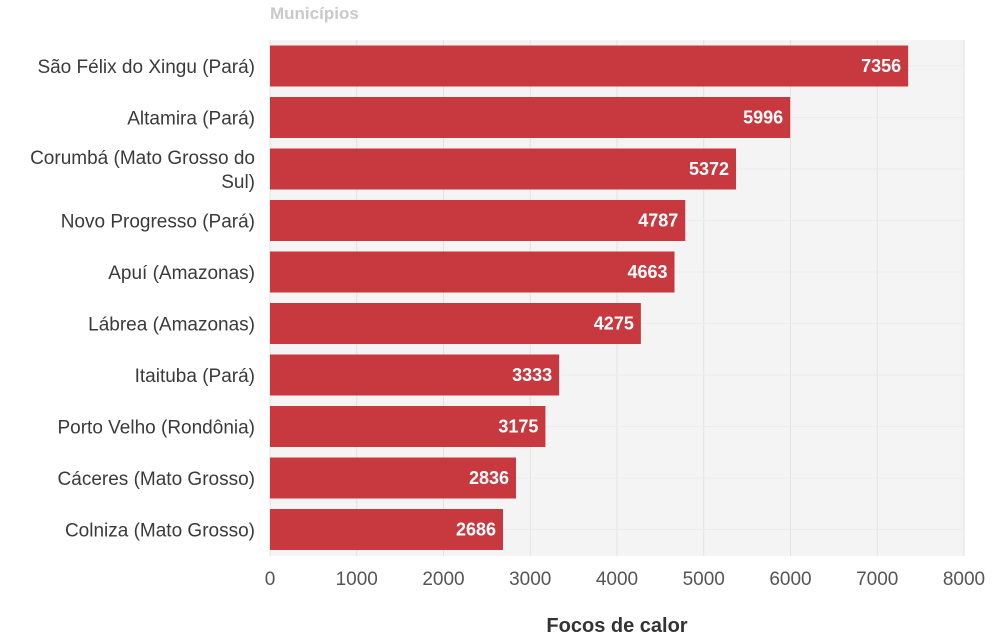 The image size is (1000, 636). What do you see at coordinates (709, 169) in the screenshot?
I see `data-label: 5372` at bounding box center [709, 169].